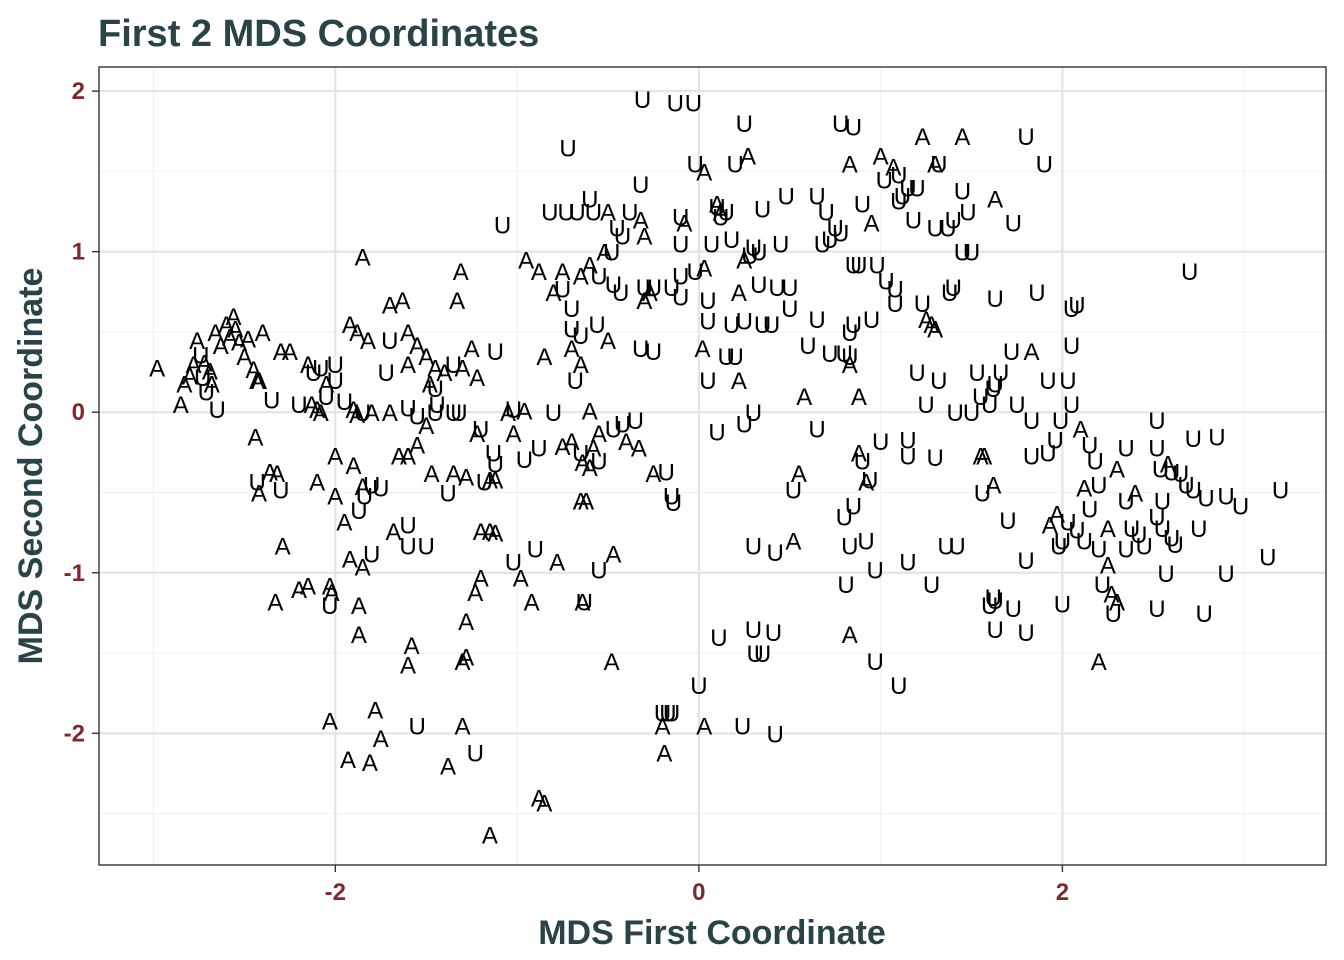 The width and height of the screenshot is (1344, 960). What do you see at coordinates (318, 34) in the screenshot?
I see `chart-title: First 2 MDS Coordinates` at bounding box center [318, 34].